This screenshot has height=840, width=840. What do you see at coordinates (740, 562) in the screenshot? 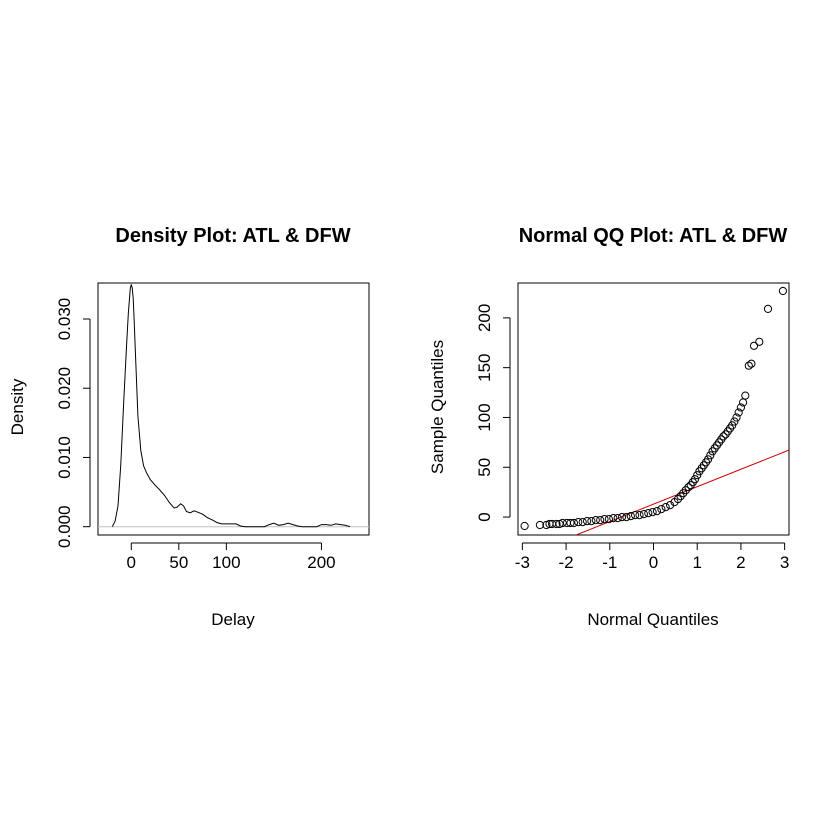
I see `qq-x-tick-label: 2` at bounding box center [740, 562].